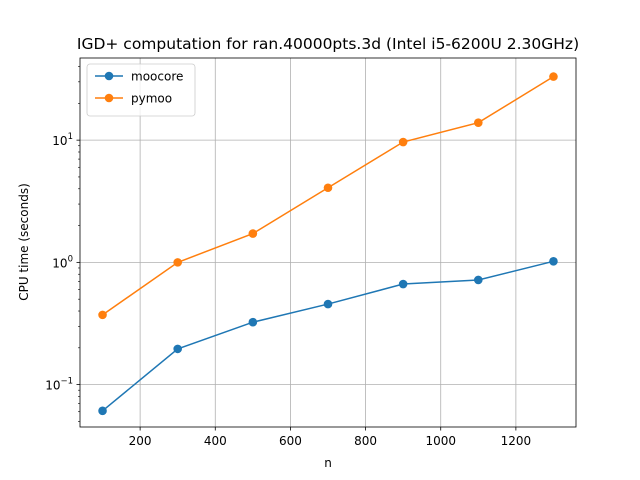 This screenshot has height=480, width=640. I want to click on y-tick-label: 10⁰, so click(62, 262).